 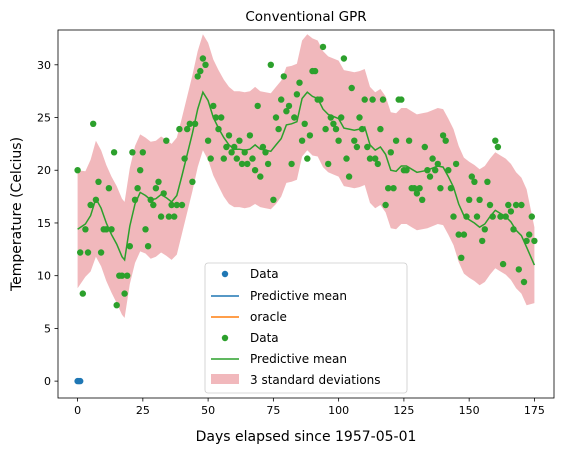 I want to click on y-tick-label: 30, so click(x=44, y=65).